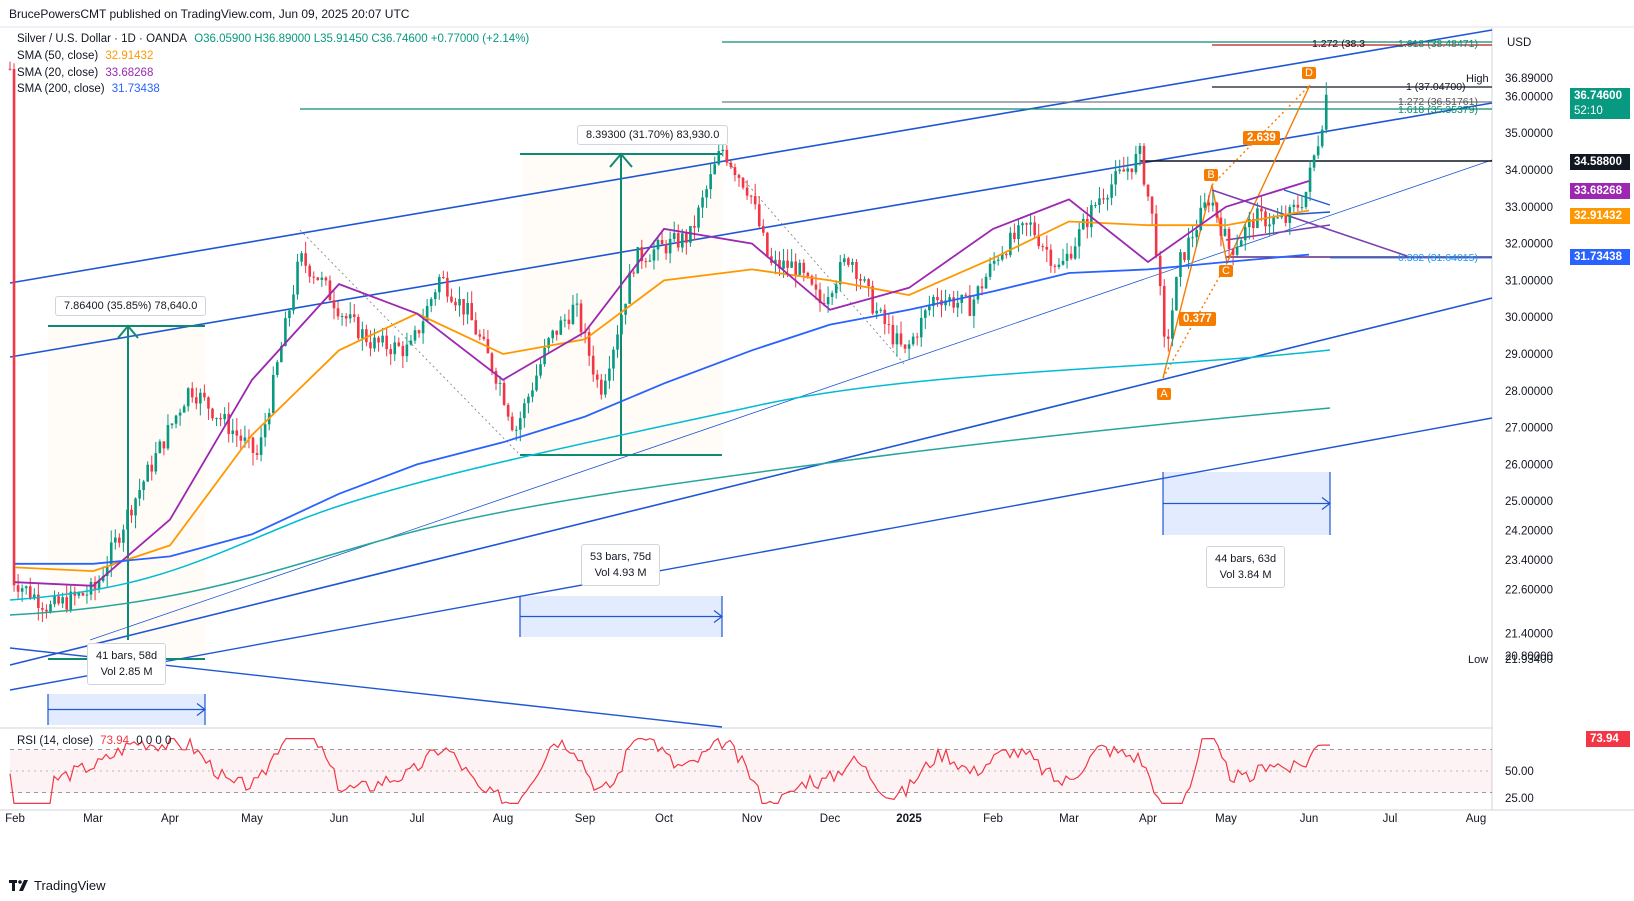 The image size is (1634, 901). I want to click on sma50-legend: SMA (50, close) 32.91432, so click(87, 56).